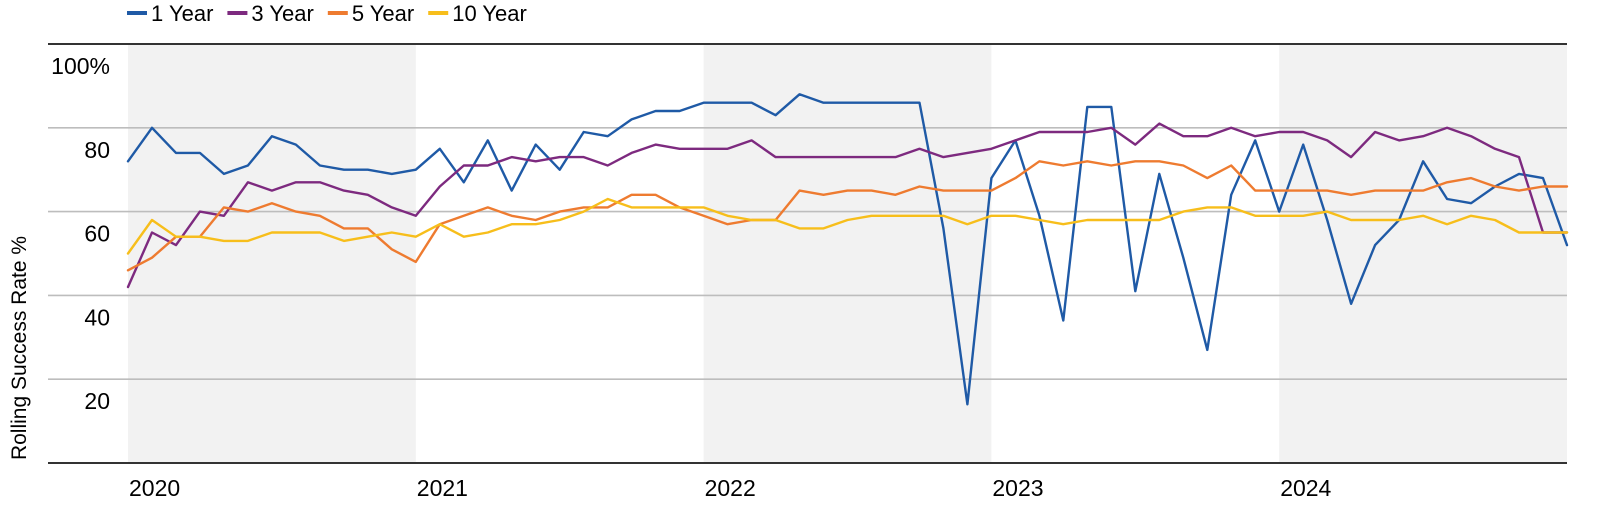 The height and width of the screenshot is (529, 1600). I want to click on x-tick-label: 2021, so click(442, 488).